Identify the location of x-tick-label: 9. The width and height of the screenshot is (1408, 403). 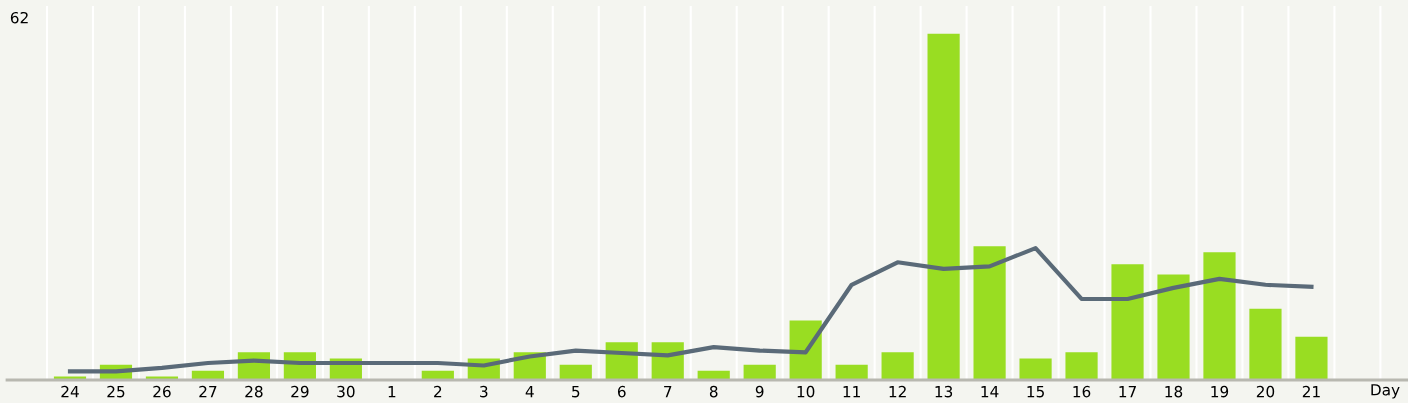
(759, 391).